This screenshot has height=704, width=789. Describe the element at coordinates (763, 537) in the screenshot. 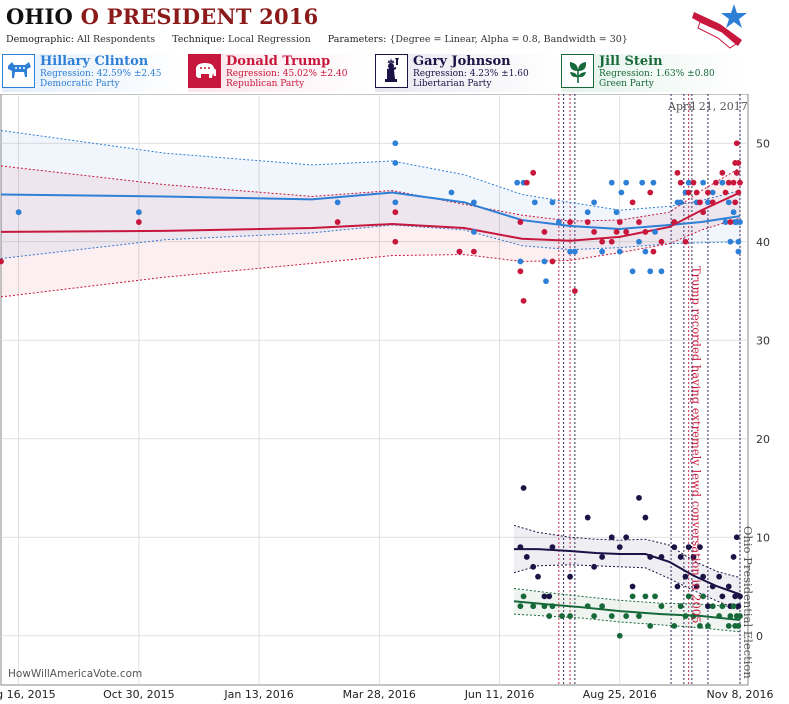

I see `y-tick-label: 10` at that location.